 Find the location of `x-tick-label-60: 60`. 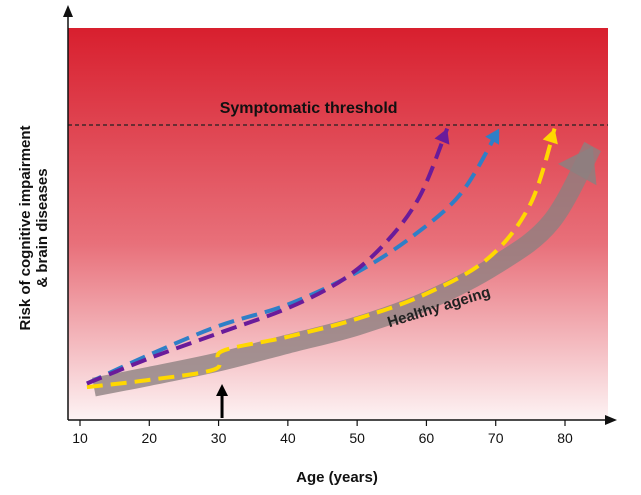

x-tick-label-60: 60 is located at coordinates (427, 438).